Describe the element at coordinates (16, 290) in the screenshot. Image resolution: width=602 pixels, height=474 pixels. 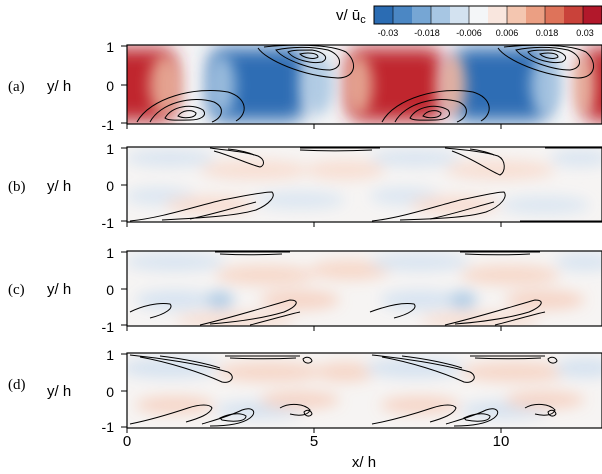
I see `panel-letter: (c)` at that location.